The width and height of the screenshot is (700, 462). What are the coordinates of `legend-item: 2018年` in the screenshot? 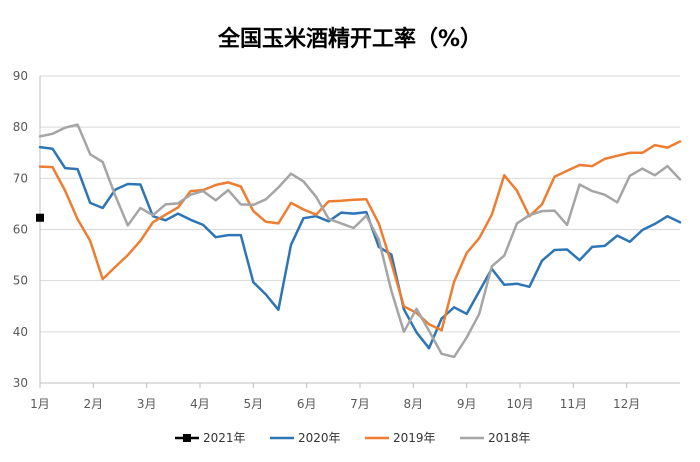 It's located at (495, 438).